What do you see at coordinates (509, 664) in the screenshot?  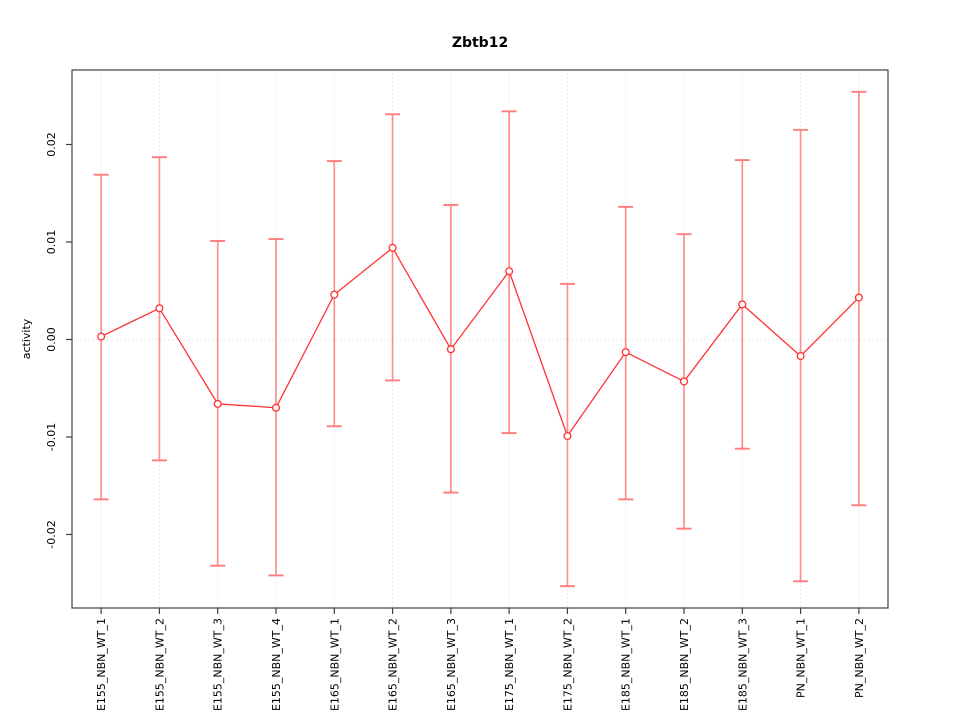 I see `x-tick-label: E175_NBN_WT_1` at bounding box center [509, 664].